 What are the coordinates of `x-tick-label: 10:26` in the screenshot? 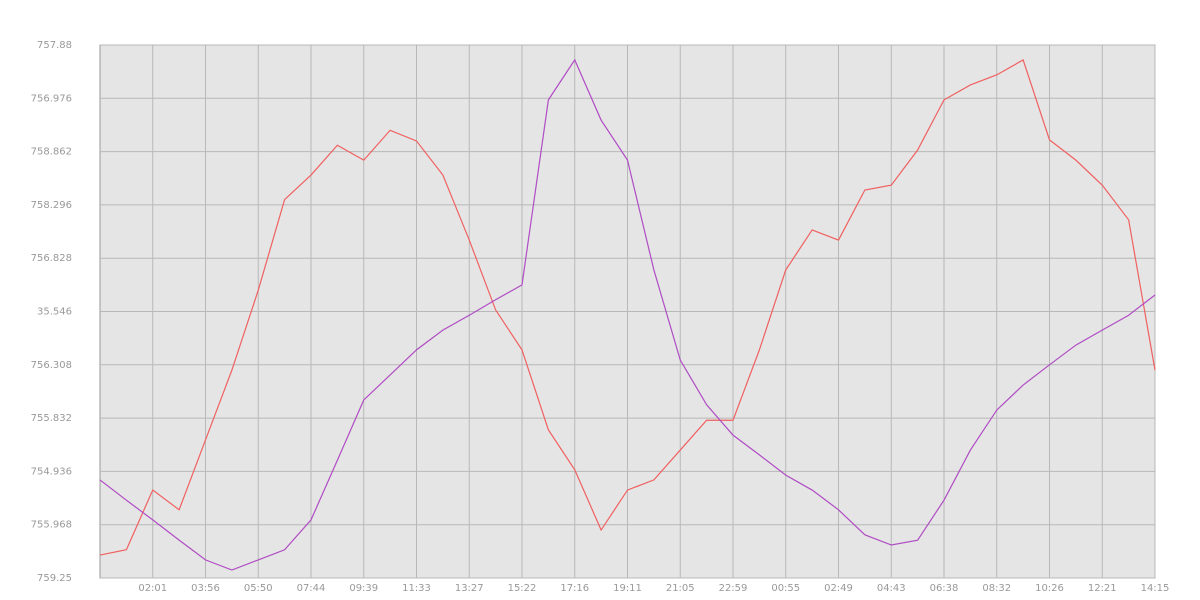 It's located at (1049, 588).